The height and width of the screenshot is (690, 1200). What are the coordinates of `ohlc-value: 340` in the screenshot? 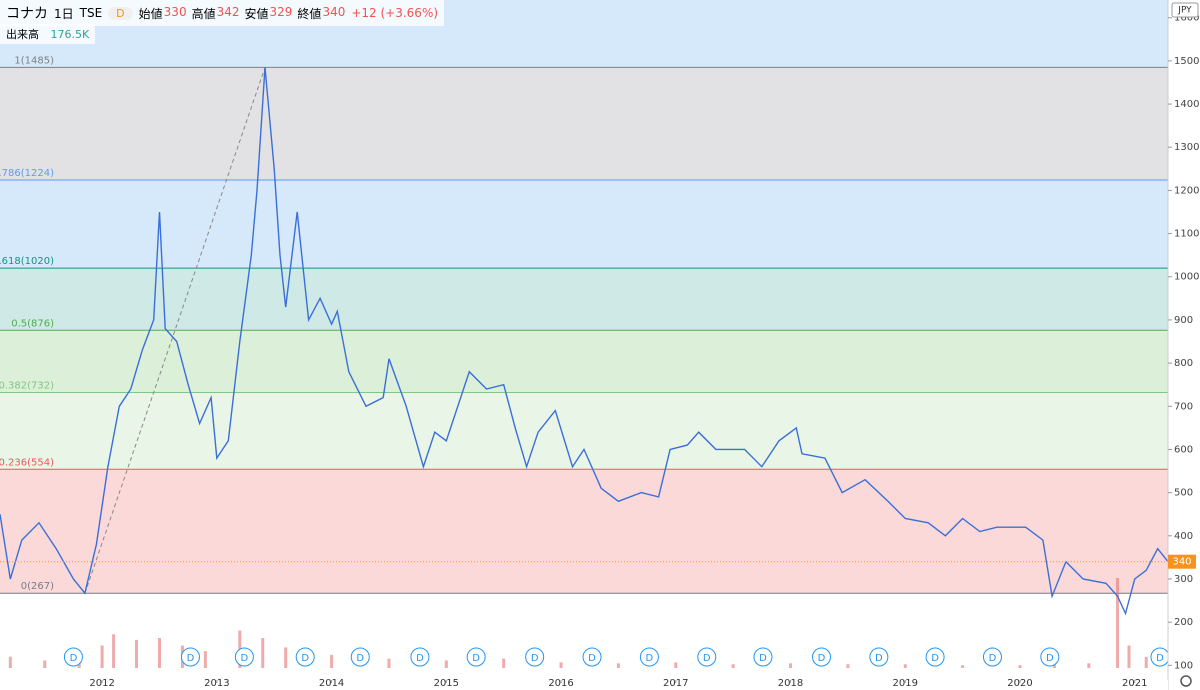 It's located at (334, 11).